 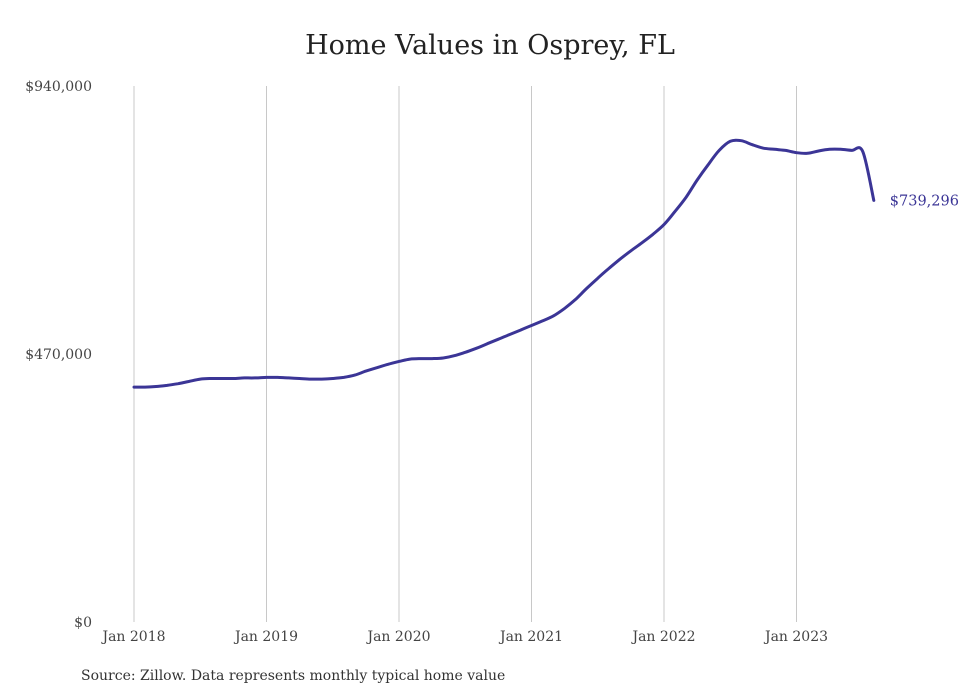 What do you see at coordinates (530, 637) in the screenshot?
I see `x-tick-label: Jan 2021` at bounding box center [530, 637].